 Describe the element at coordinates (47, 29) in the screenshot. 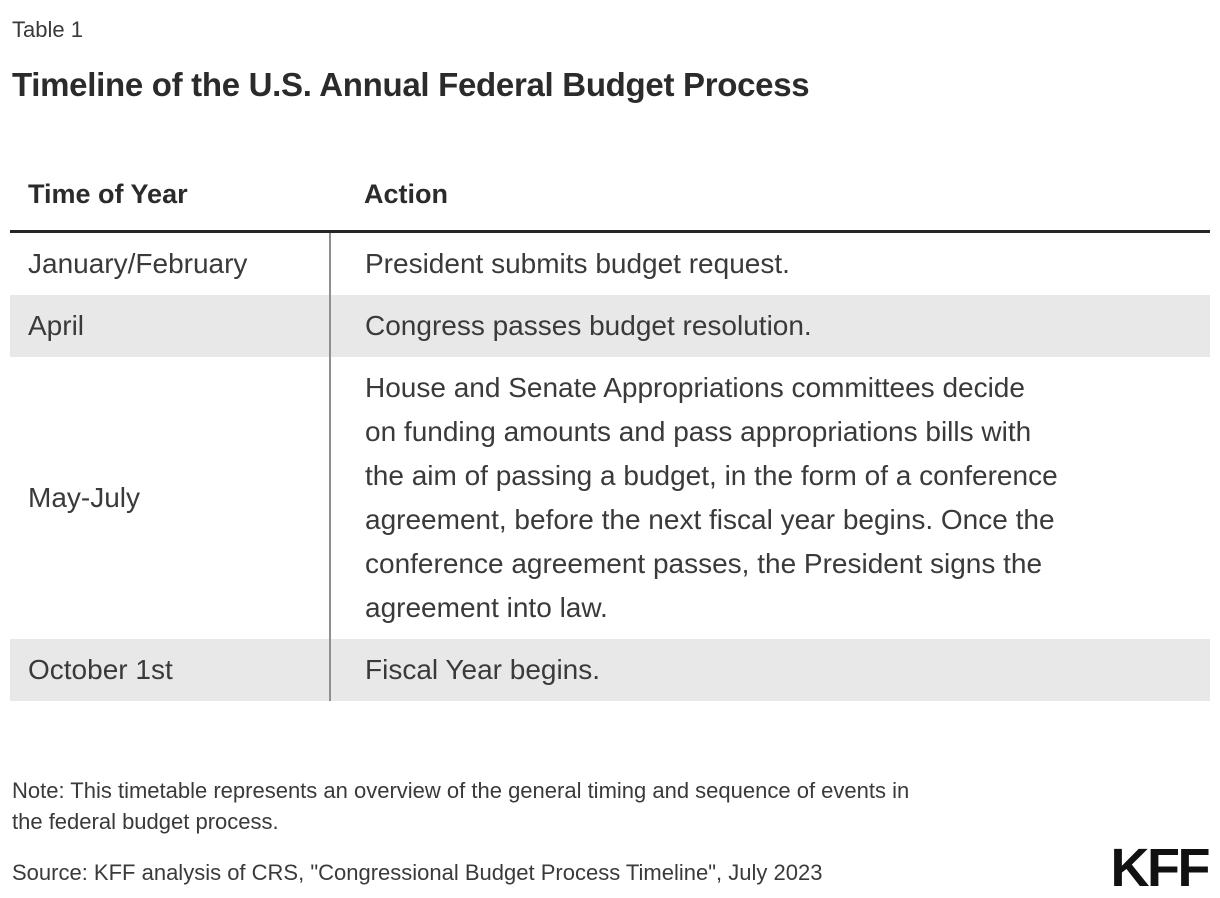

I see `table-label: Table 1` at that location.